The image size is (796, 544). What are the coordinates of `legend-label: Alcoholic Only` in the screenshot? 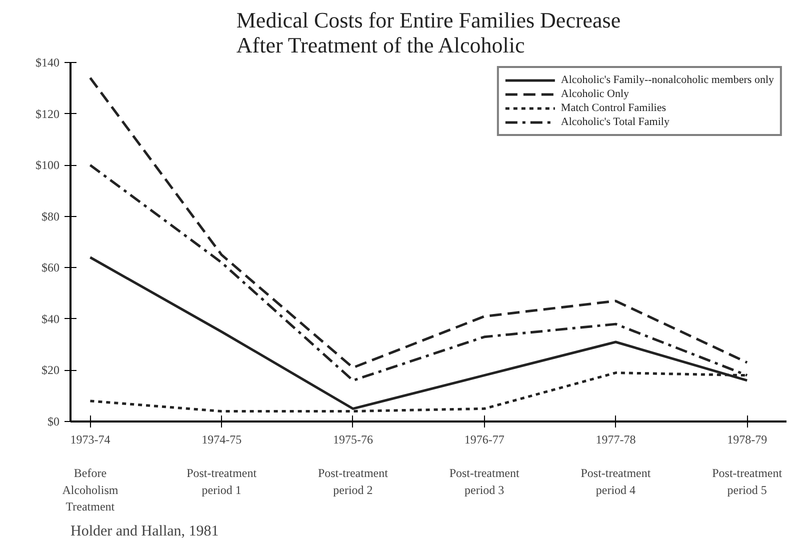 It's located at (595, 94).